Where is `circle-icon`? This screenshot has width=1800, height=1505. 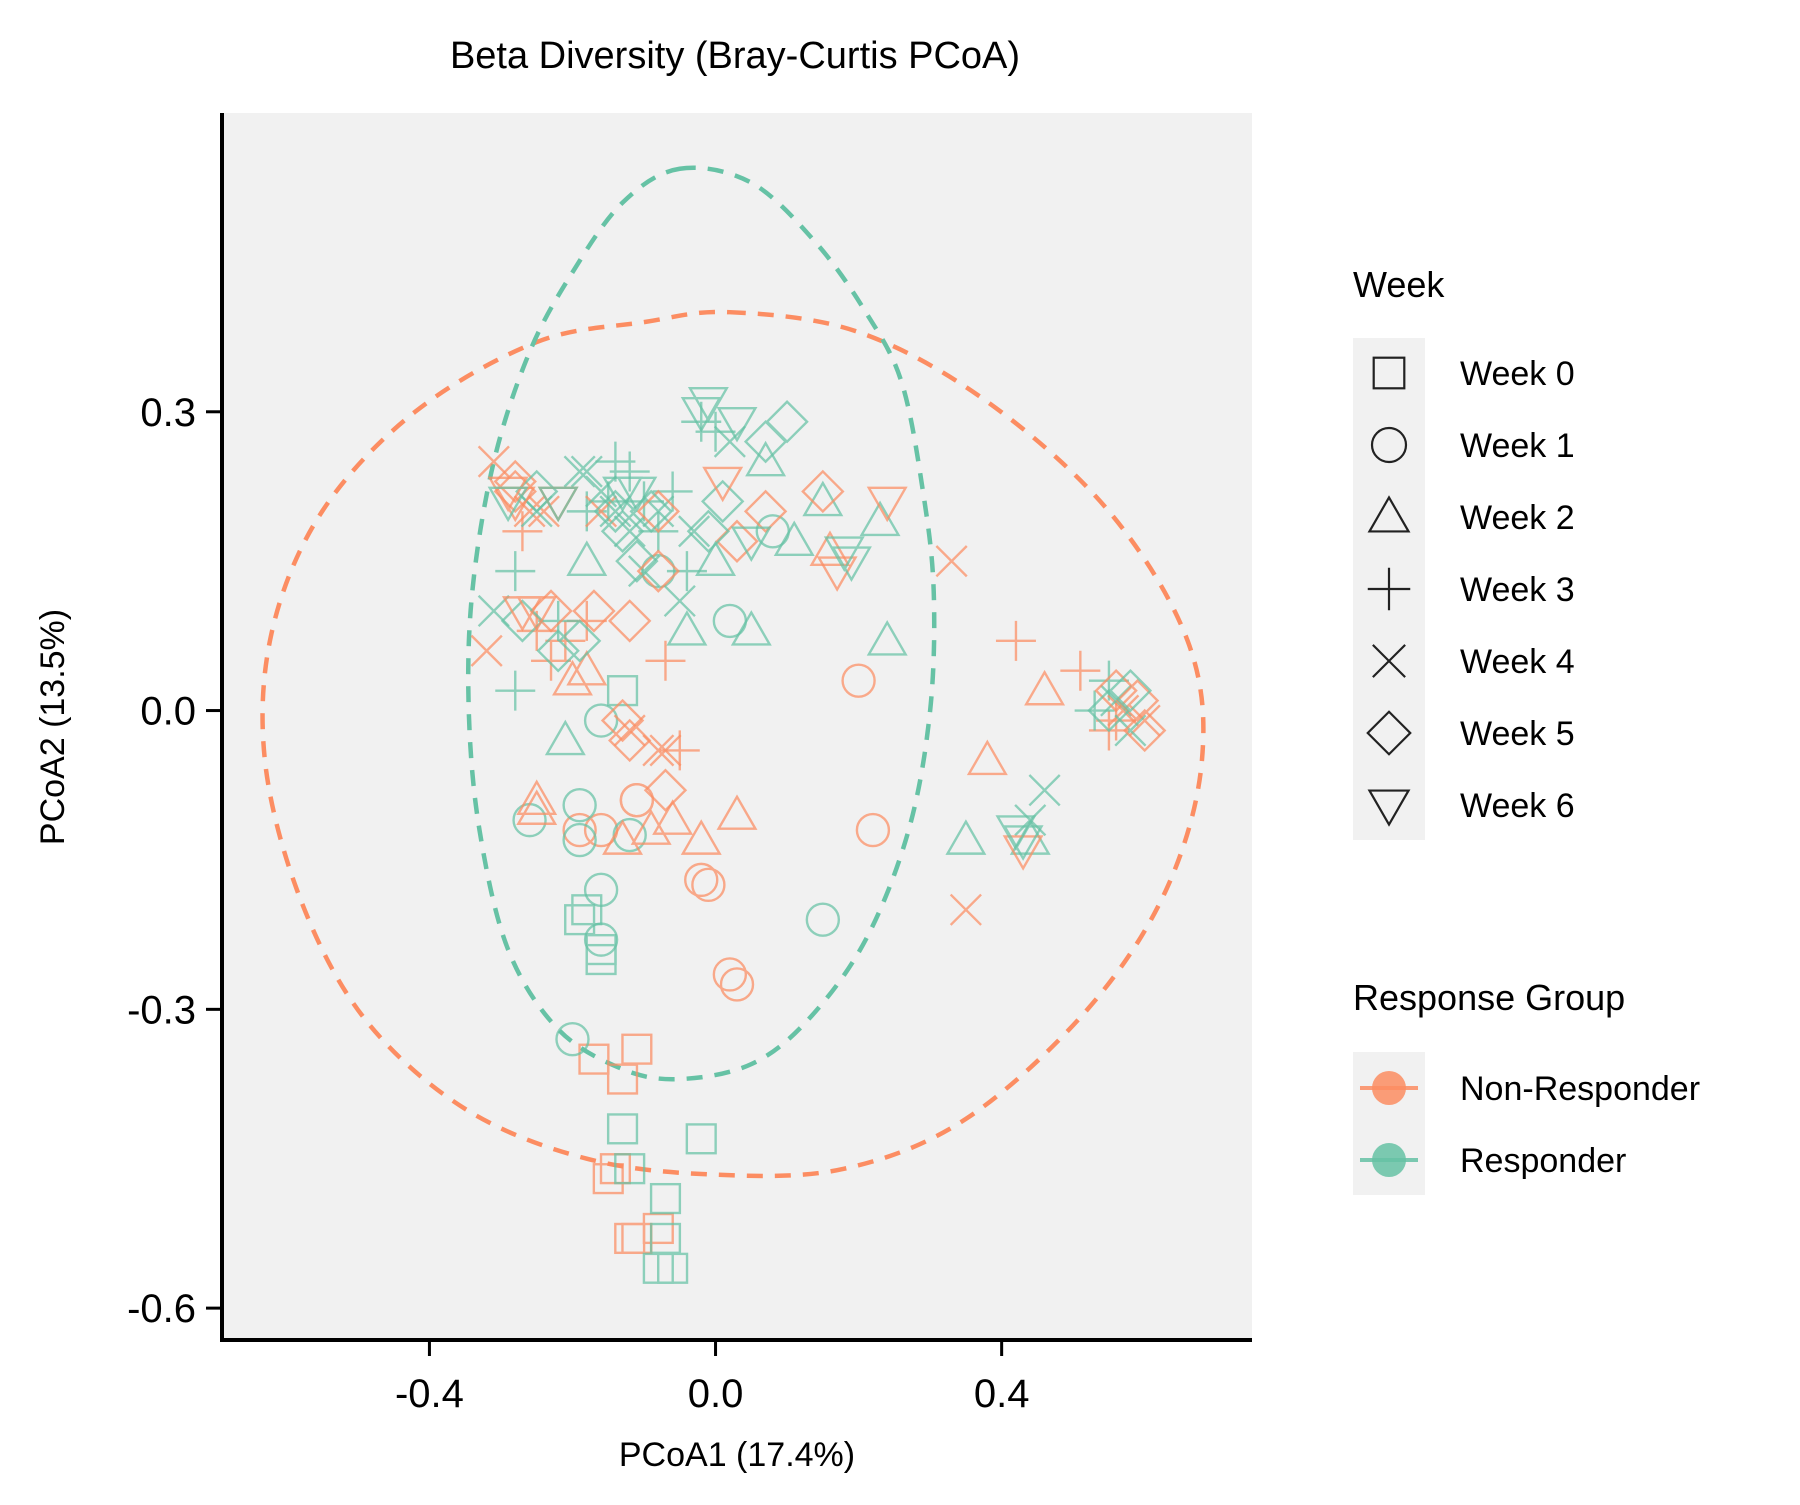
circle-icon is located at coordinates (1389, 445).